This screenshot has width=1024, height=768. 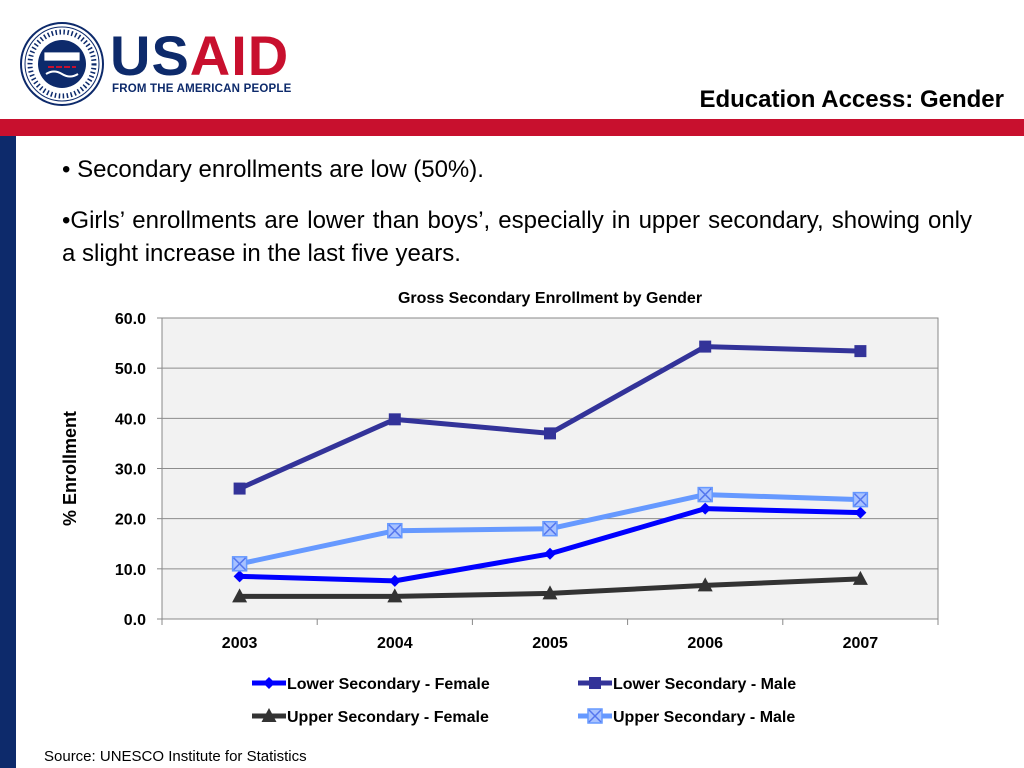 I want to click on y-tick-label: 0.0, so click(x=135, y=620).